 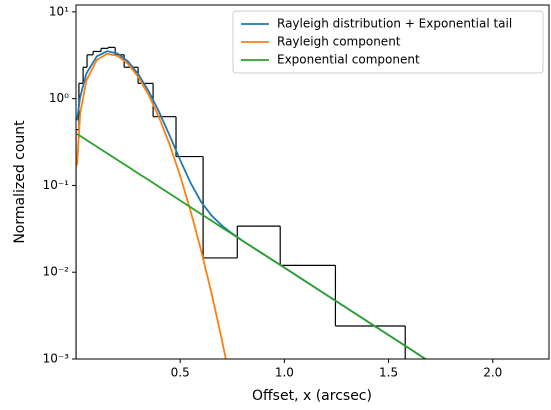 I want to click on y-tick-label: 10⁻¹, so click(x=56, y=185).